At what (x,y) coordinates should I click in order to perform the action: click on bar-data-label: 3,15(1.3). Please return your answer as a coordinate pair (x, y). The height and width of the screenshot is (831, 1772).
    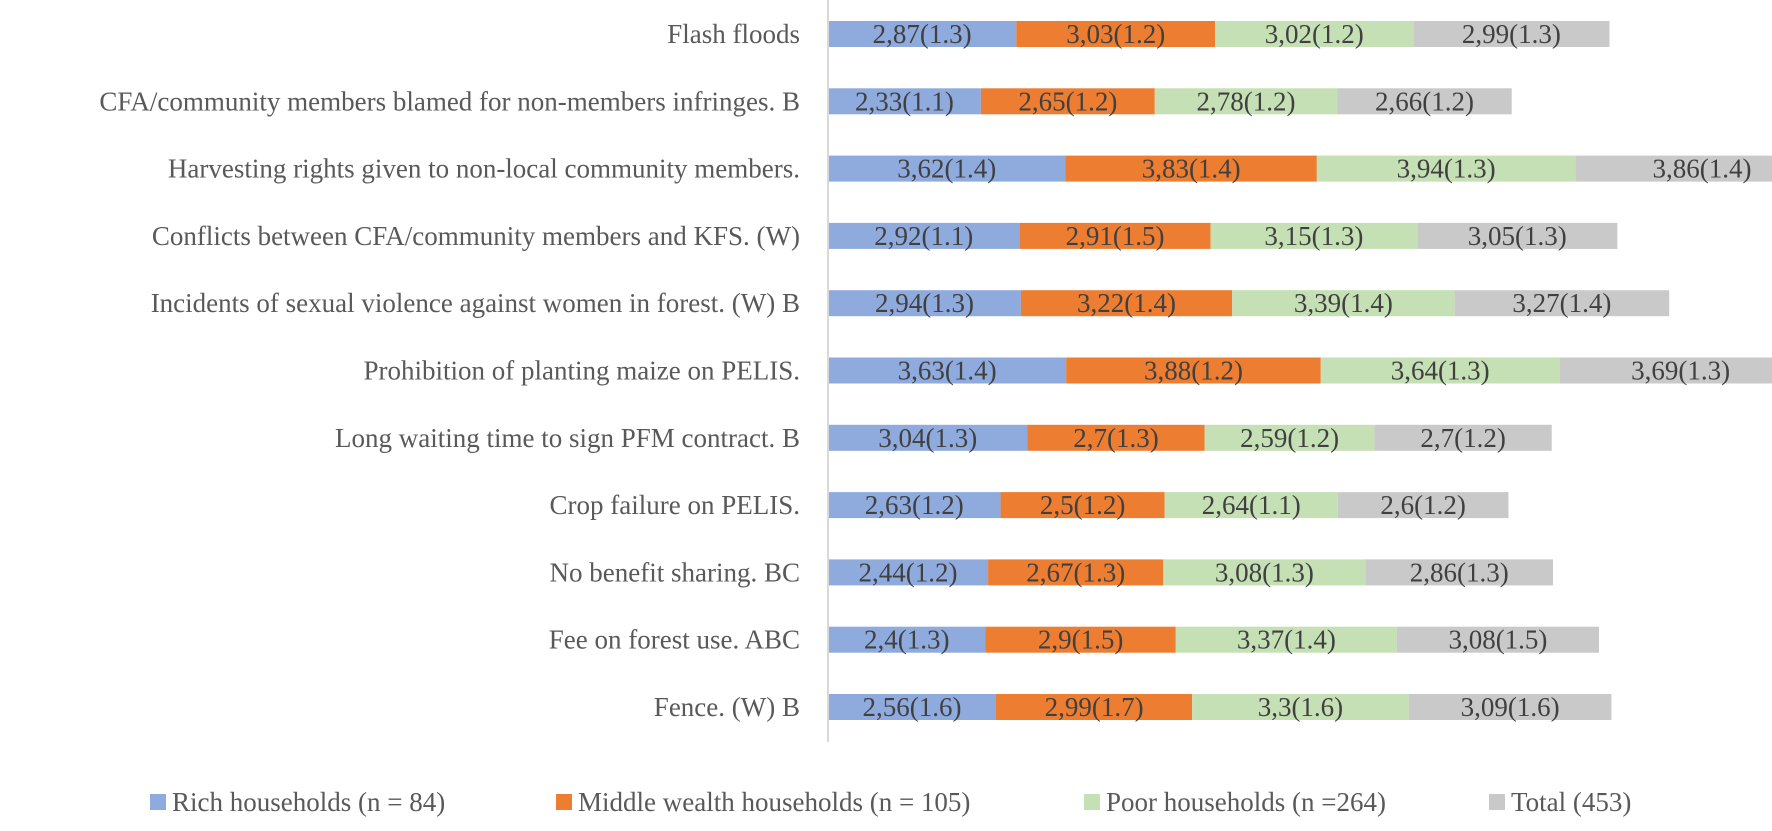
    Looking at the image, I should click on (1313, 236).